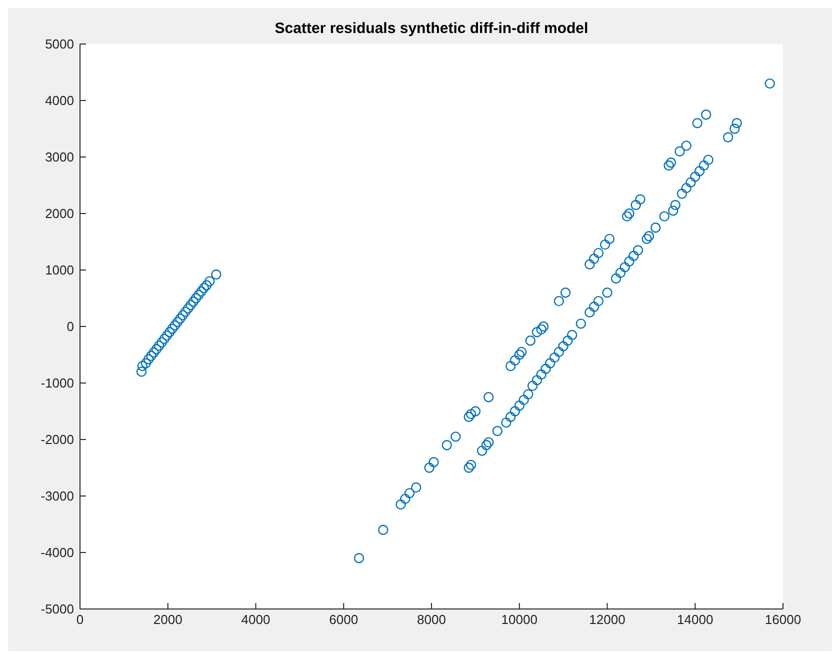 The image size is (840, 659). What do you see at coordinates (57, 552) in the screenshot?
I see `y-tick-label: -4000` at bounding box center [57, 552].